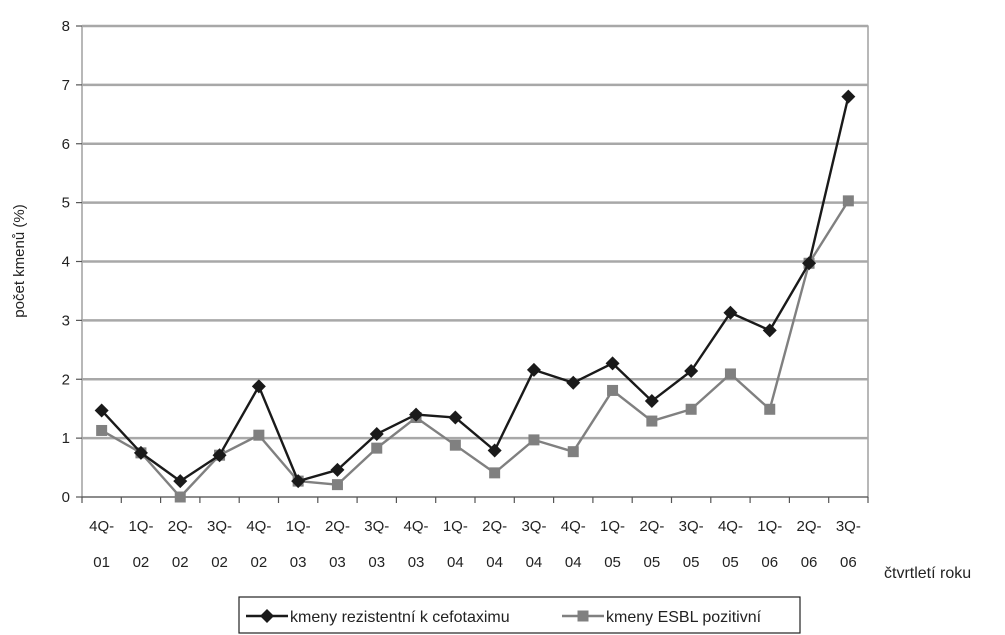 This screenshot has width=1005, height=635. I want to click on y-tick-label: 0, so click(66, 497).